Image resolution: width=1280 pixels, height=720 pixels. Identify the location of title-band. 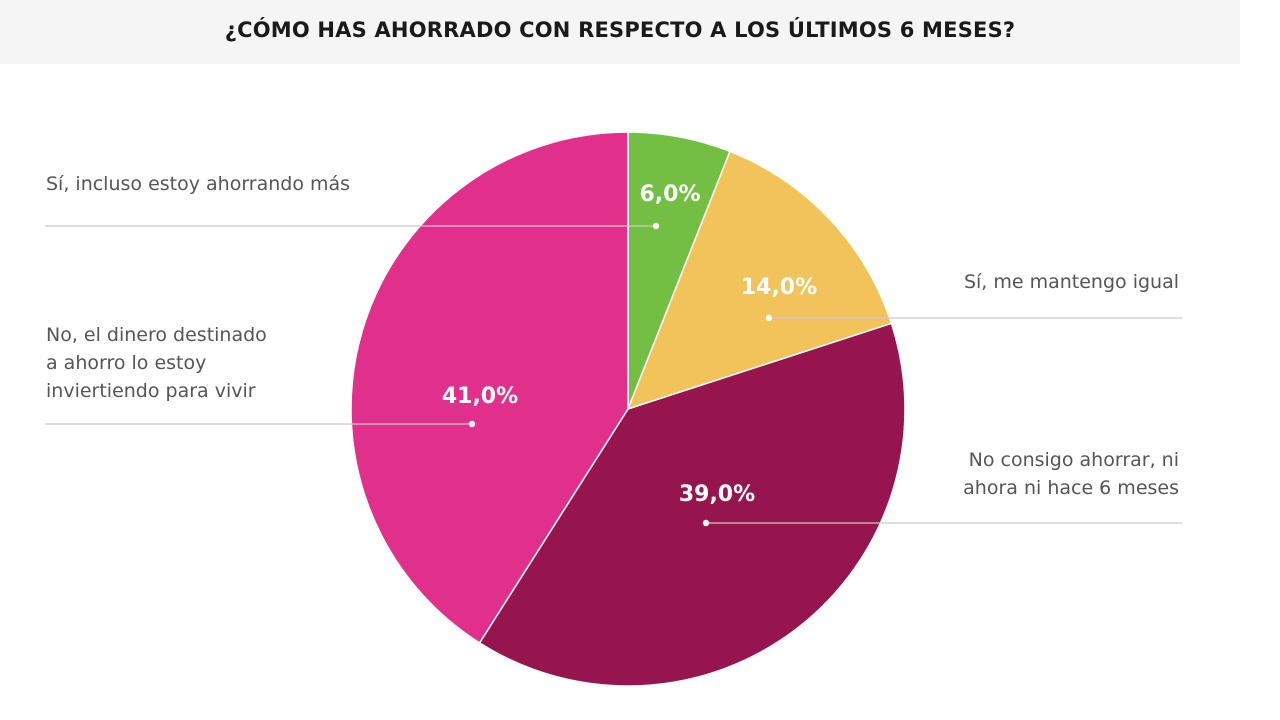
(620, 32).